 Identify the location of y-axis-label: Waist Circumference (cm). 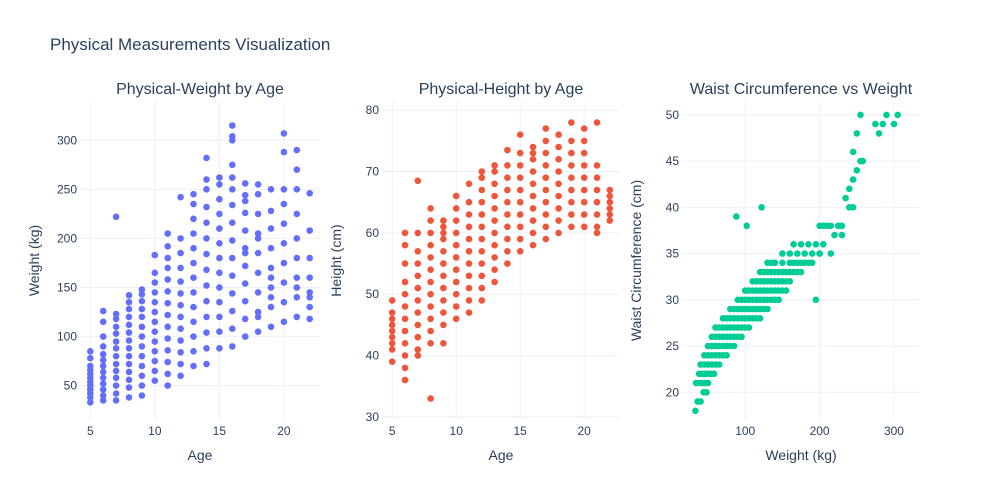
(636, 260).